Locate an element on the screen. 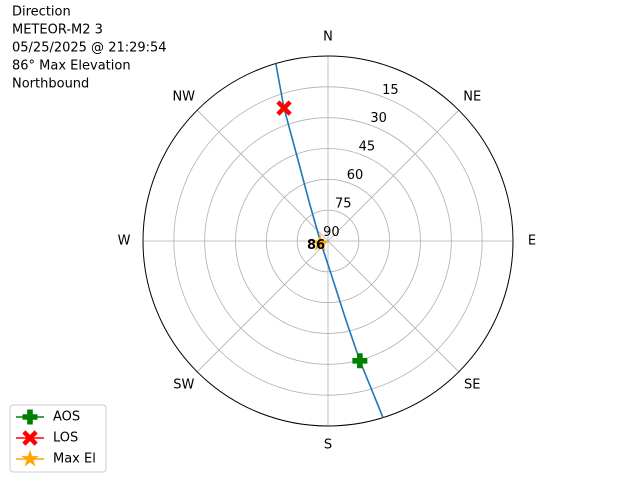 The height and width of the screenshot is (480, 640). legend-label: Max El is located at coordinates (74, 459).